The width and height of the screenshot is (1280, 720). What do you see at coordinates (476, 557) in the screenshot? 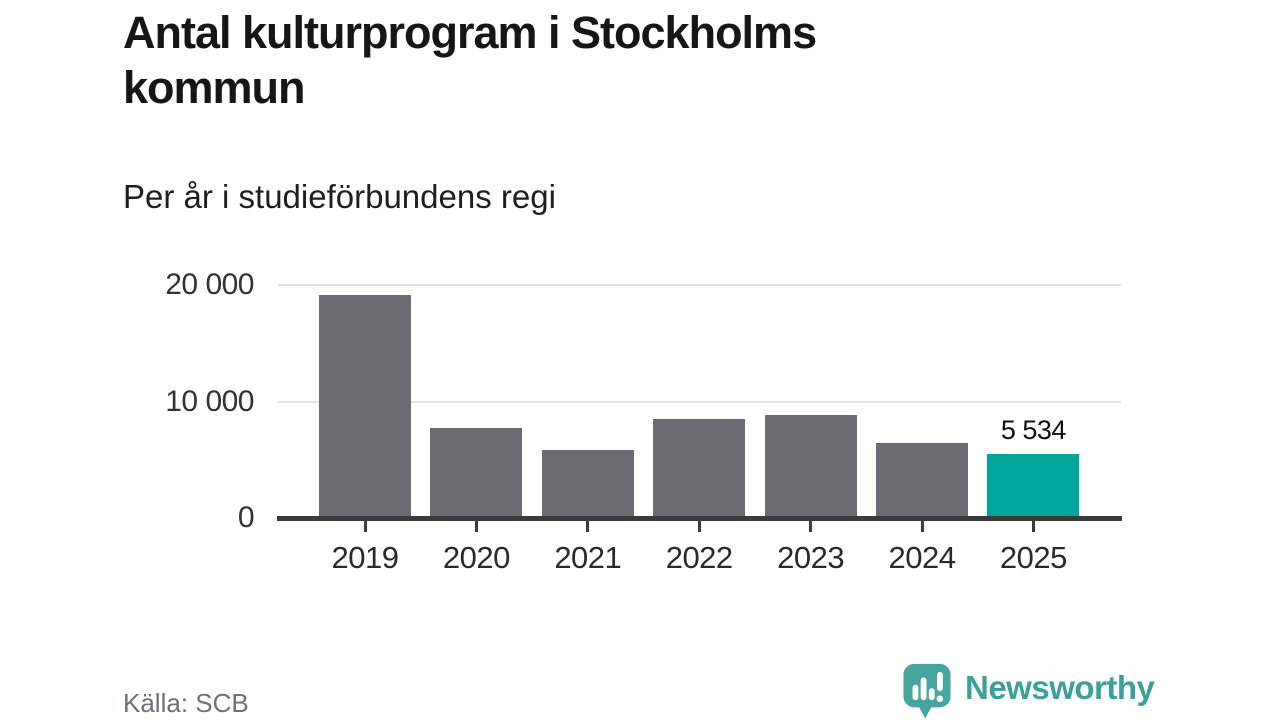
I see `x-axis-label: 2020` at bounding box center [476, 557].